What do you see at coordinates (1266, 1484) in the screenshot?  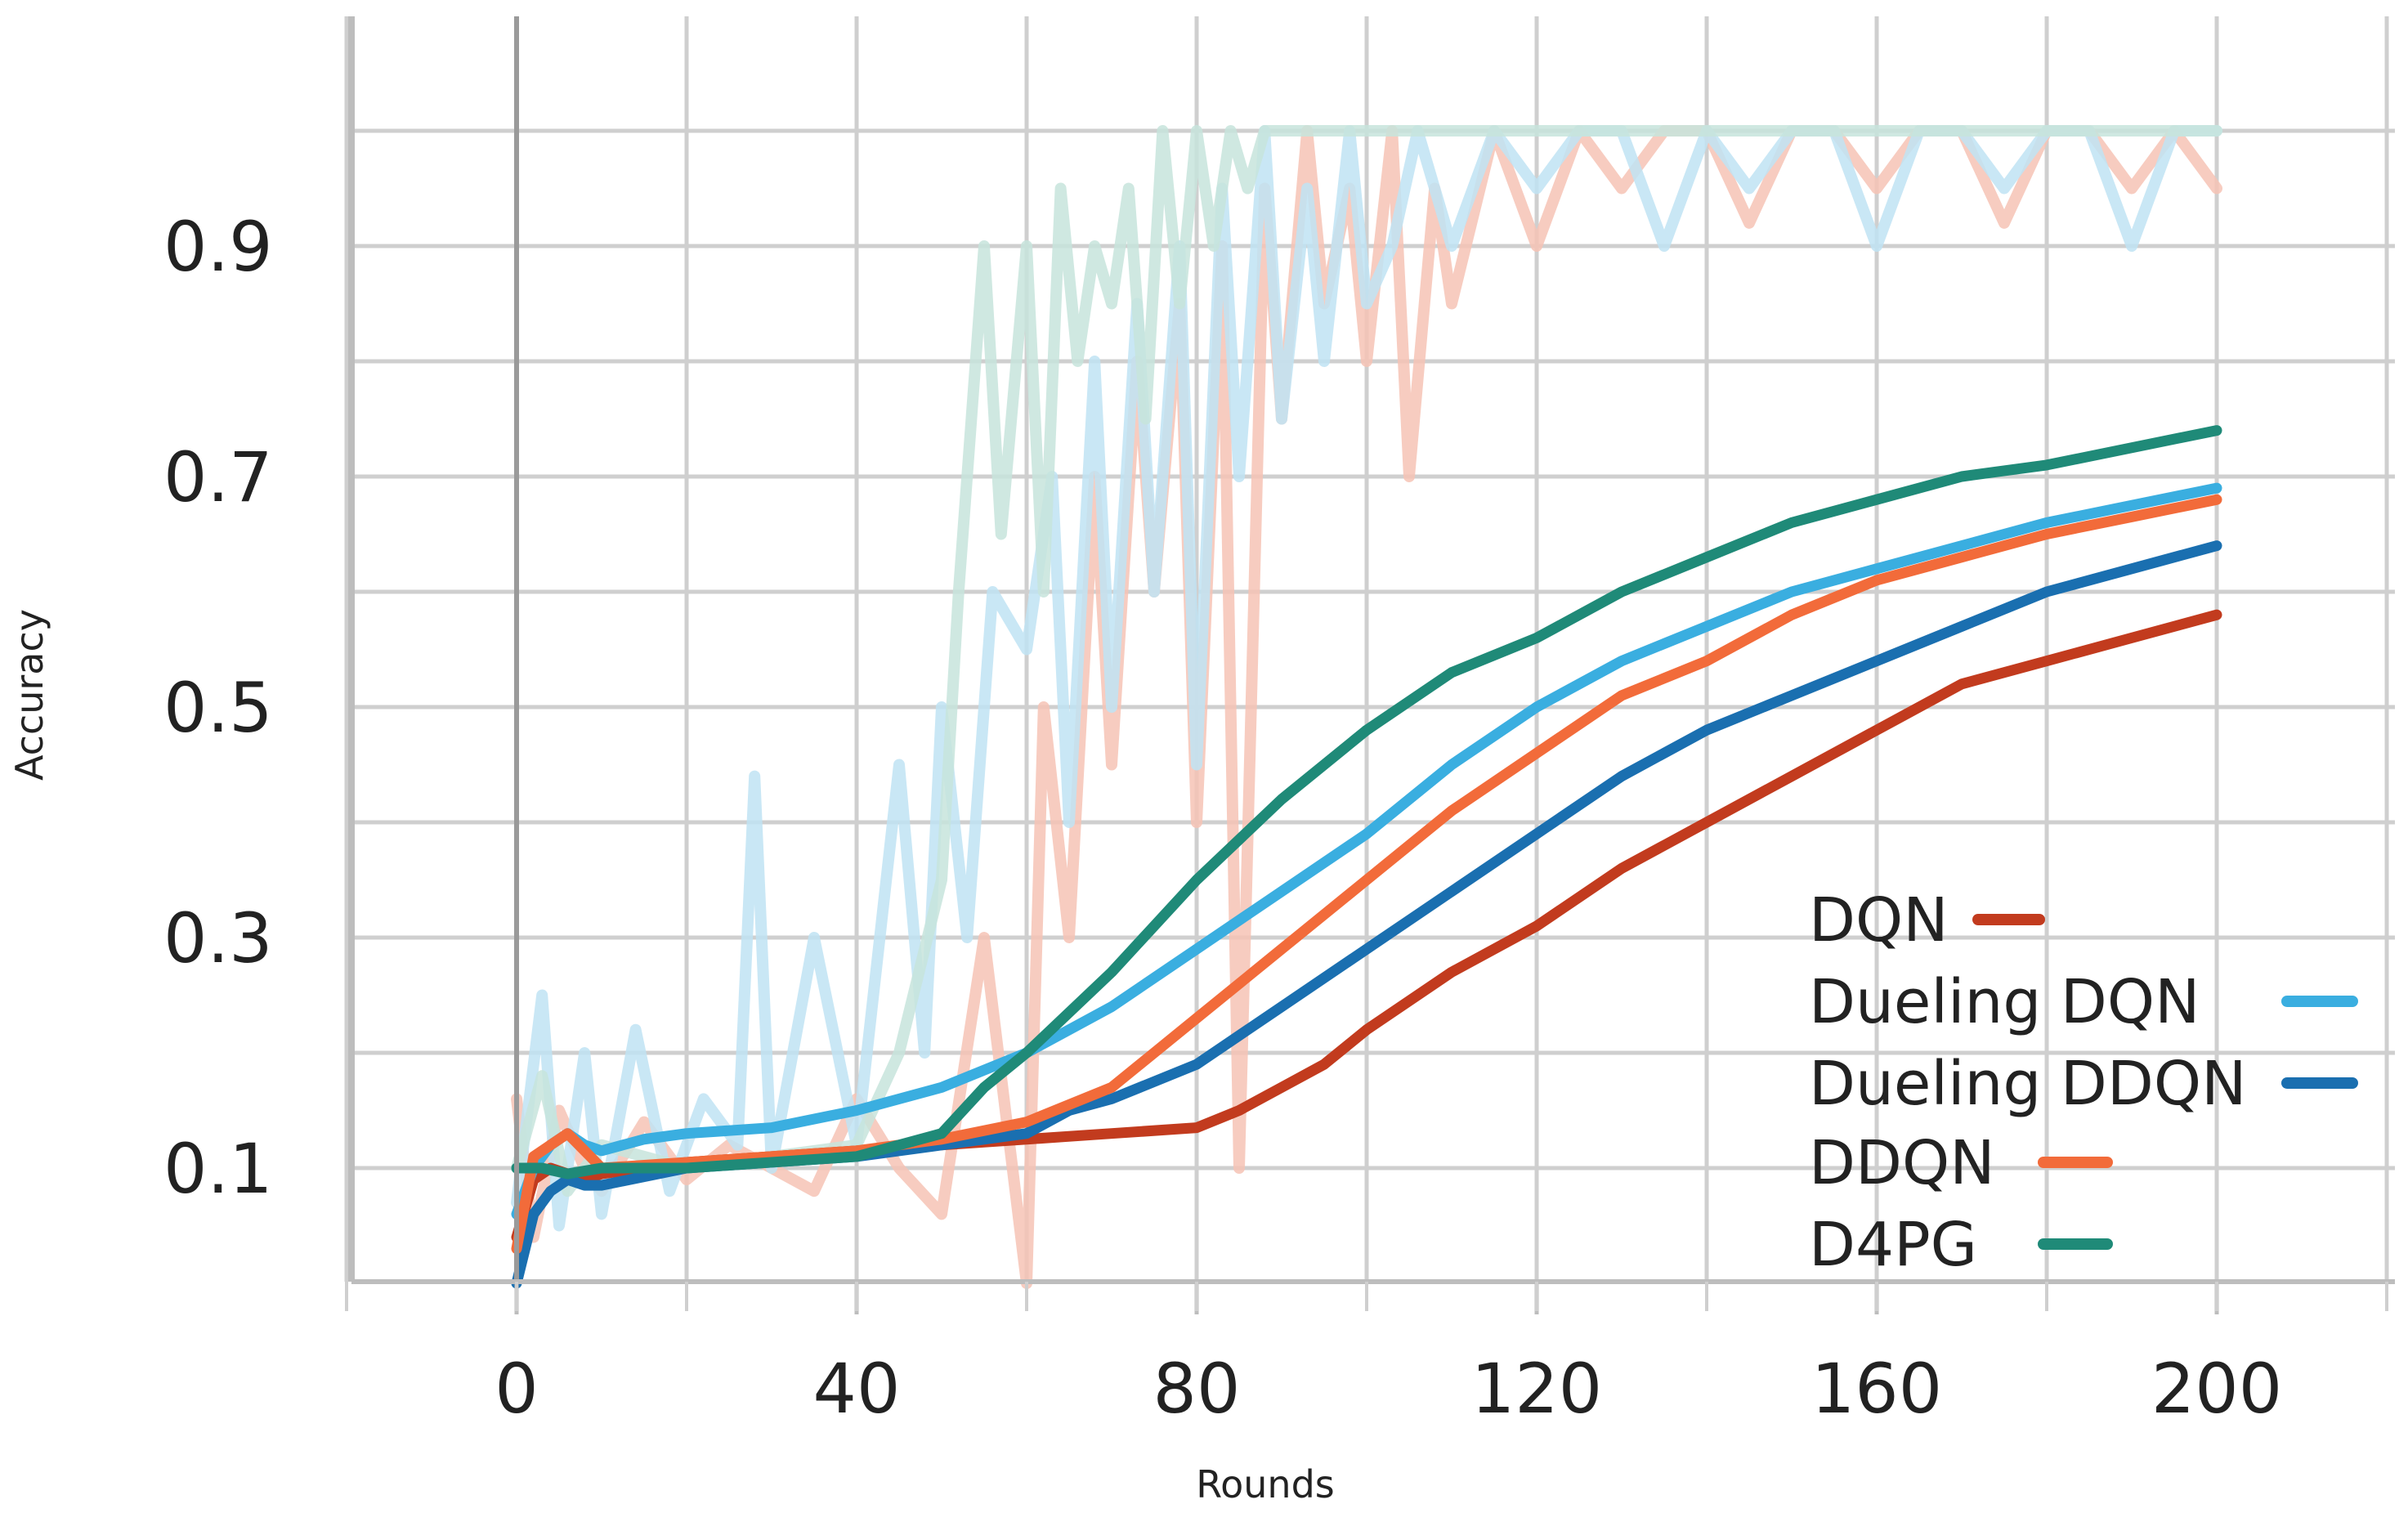 I see `x-axis-label: Rounds` at bounding box center [1266, 1484].